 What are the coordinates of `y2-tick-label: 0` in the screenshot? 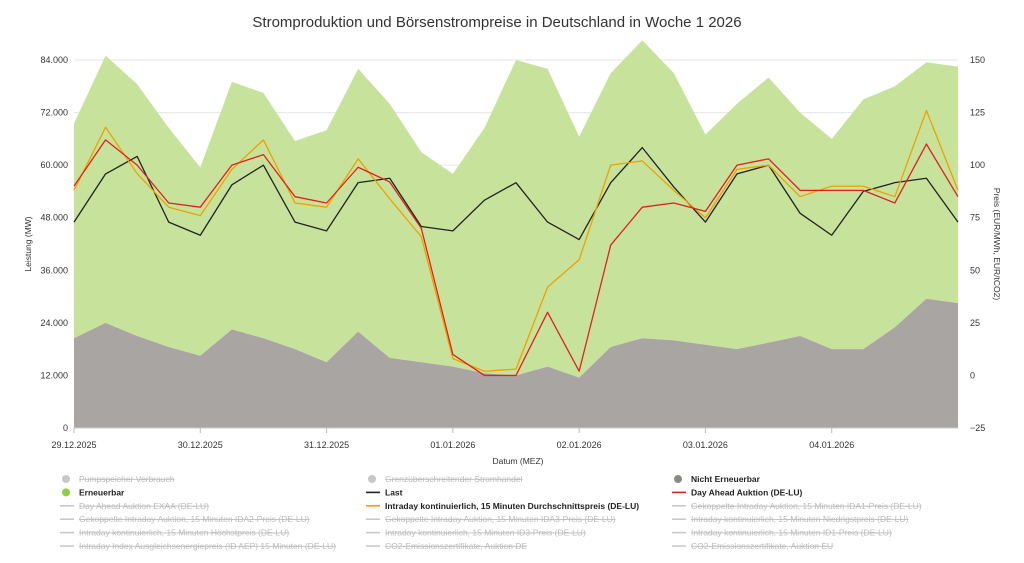 It's located at (972, 375).